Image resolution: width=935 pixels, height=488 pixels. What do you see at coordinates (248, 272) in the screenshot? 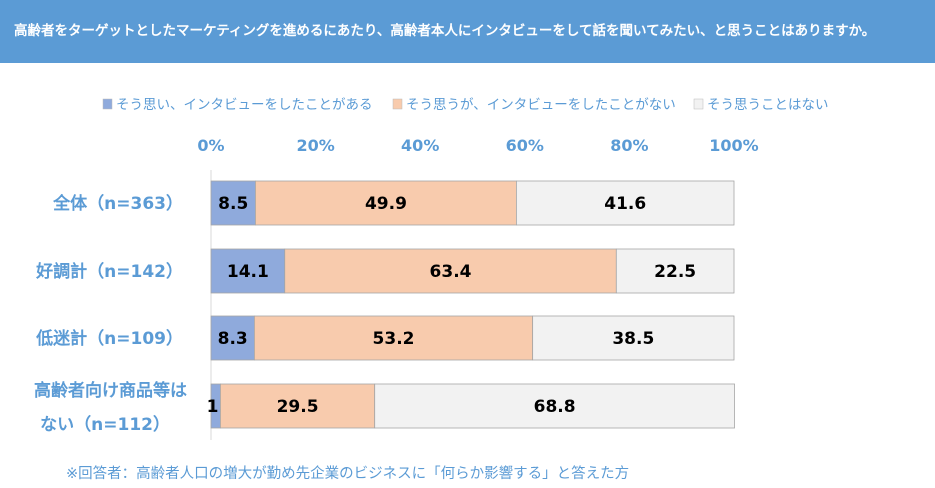
I see `data-label: 14.1` at bounding box center [248, 272].